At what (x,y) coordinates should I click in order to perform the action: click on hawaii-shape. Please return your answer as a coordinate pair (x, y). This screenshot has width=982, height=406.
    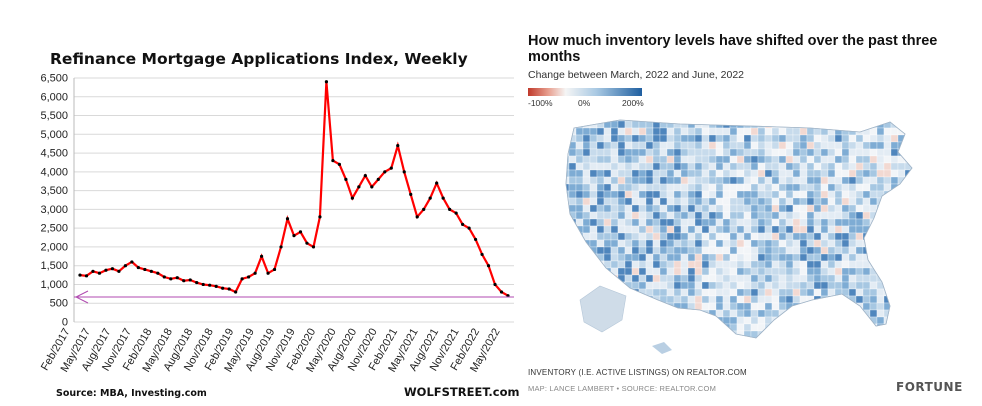
    Looking at the image, I should click on (662, 348).